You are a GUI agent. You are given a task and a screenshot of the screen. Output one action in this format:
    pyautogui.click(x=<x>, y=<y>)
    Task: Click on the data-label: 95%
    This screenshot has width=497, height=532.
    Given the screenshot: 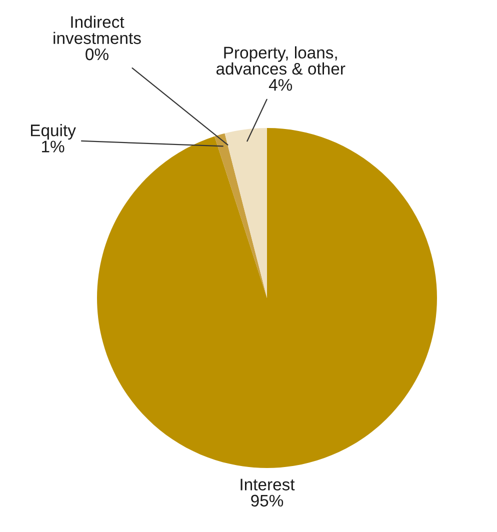 What is the action you would take?
    pyautogui.click(x=267, y=500)
    